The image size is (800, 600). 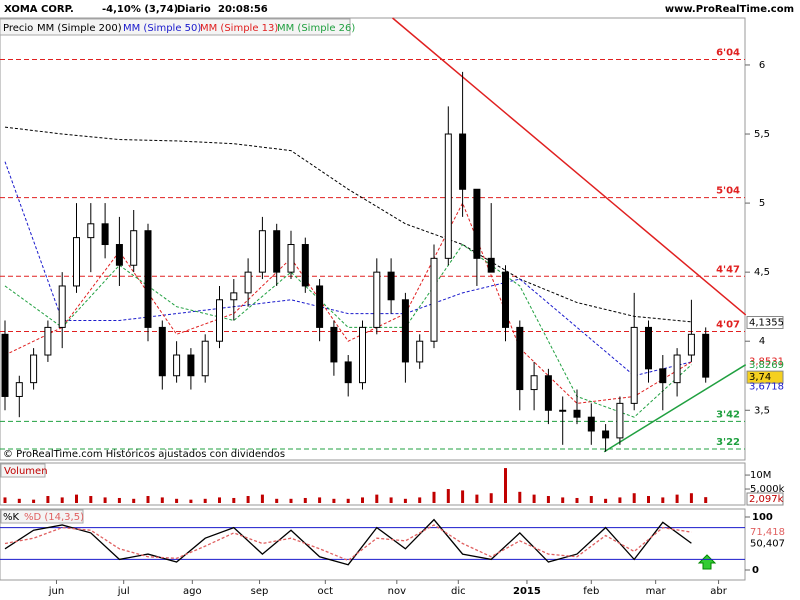 I want to click on y-tick-label: 100, so click(x=762, y=517).